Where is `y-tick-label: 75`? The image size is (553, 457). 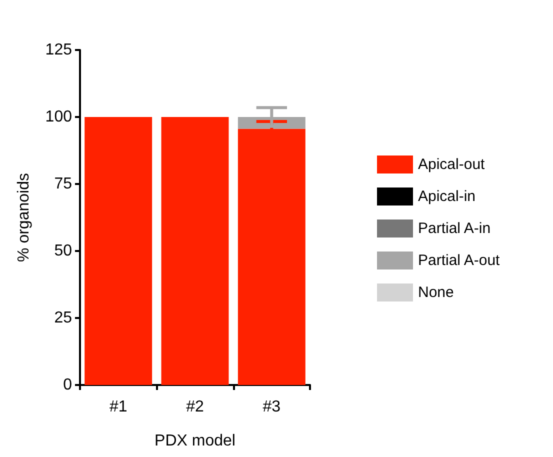
y-tick-label: 75 is located at coordinates (63, 184).